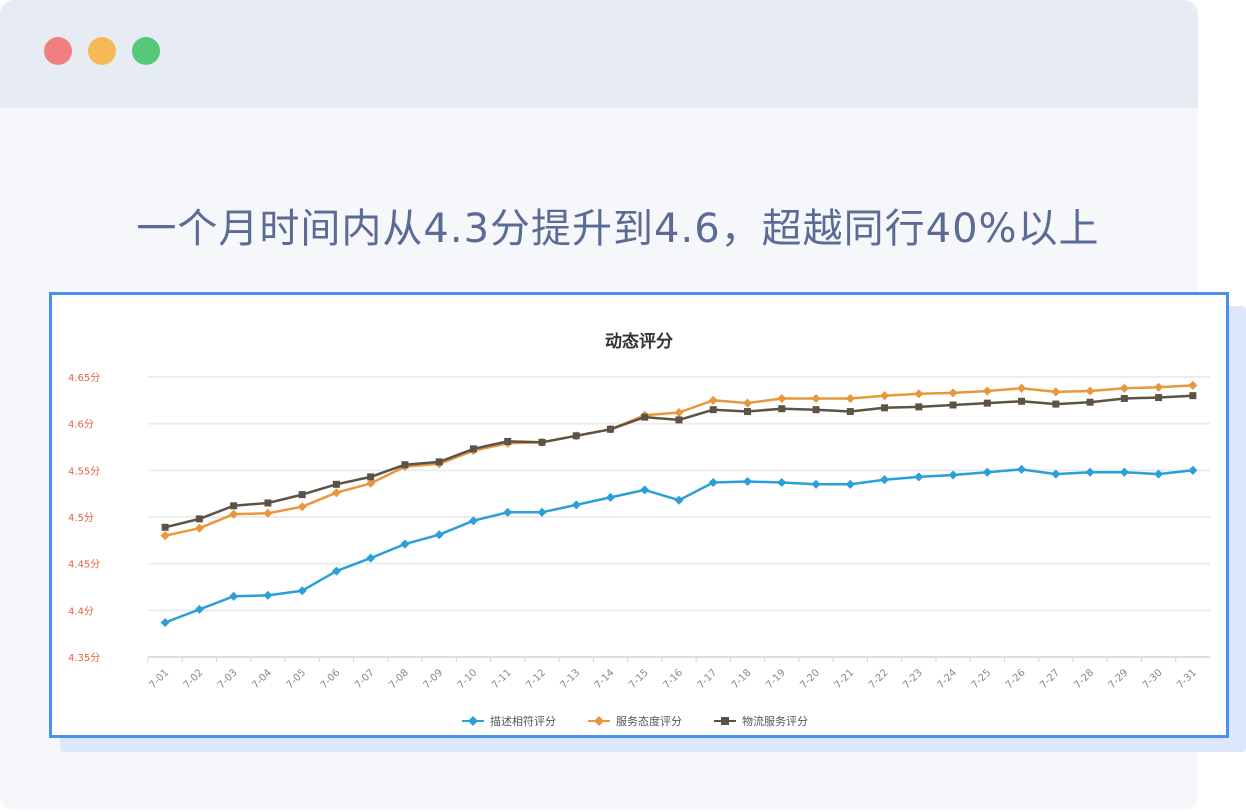 The image size is (1246, 812). I want to click on y-tick-label: 4.45分, so click(84, 565).